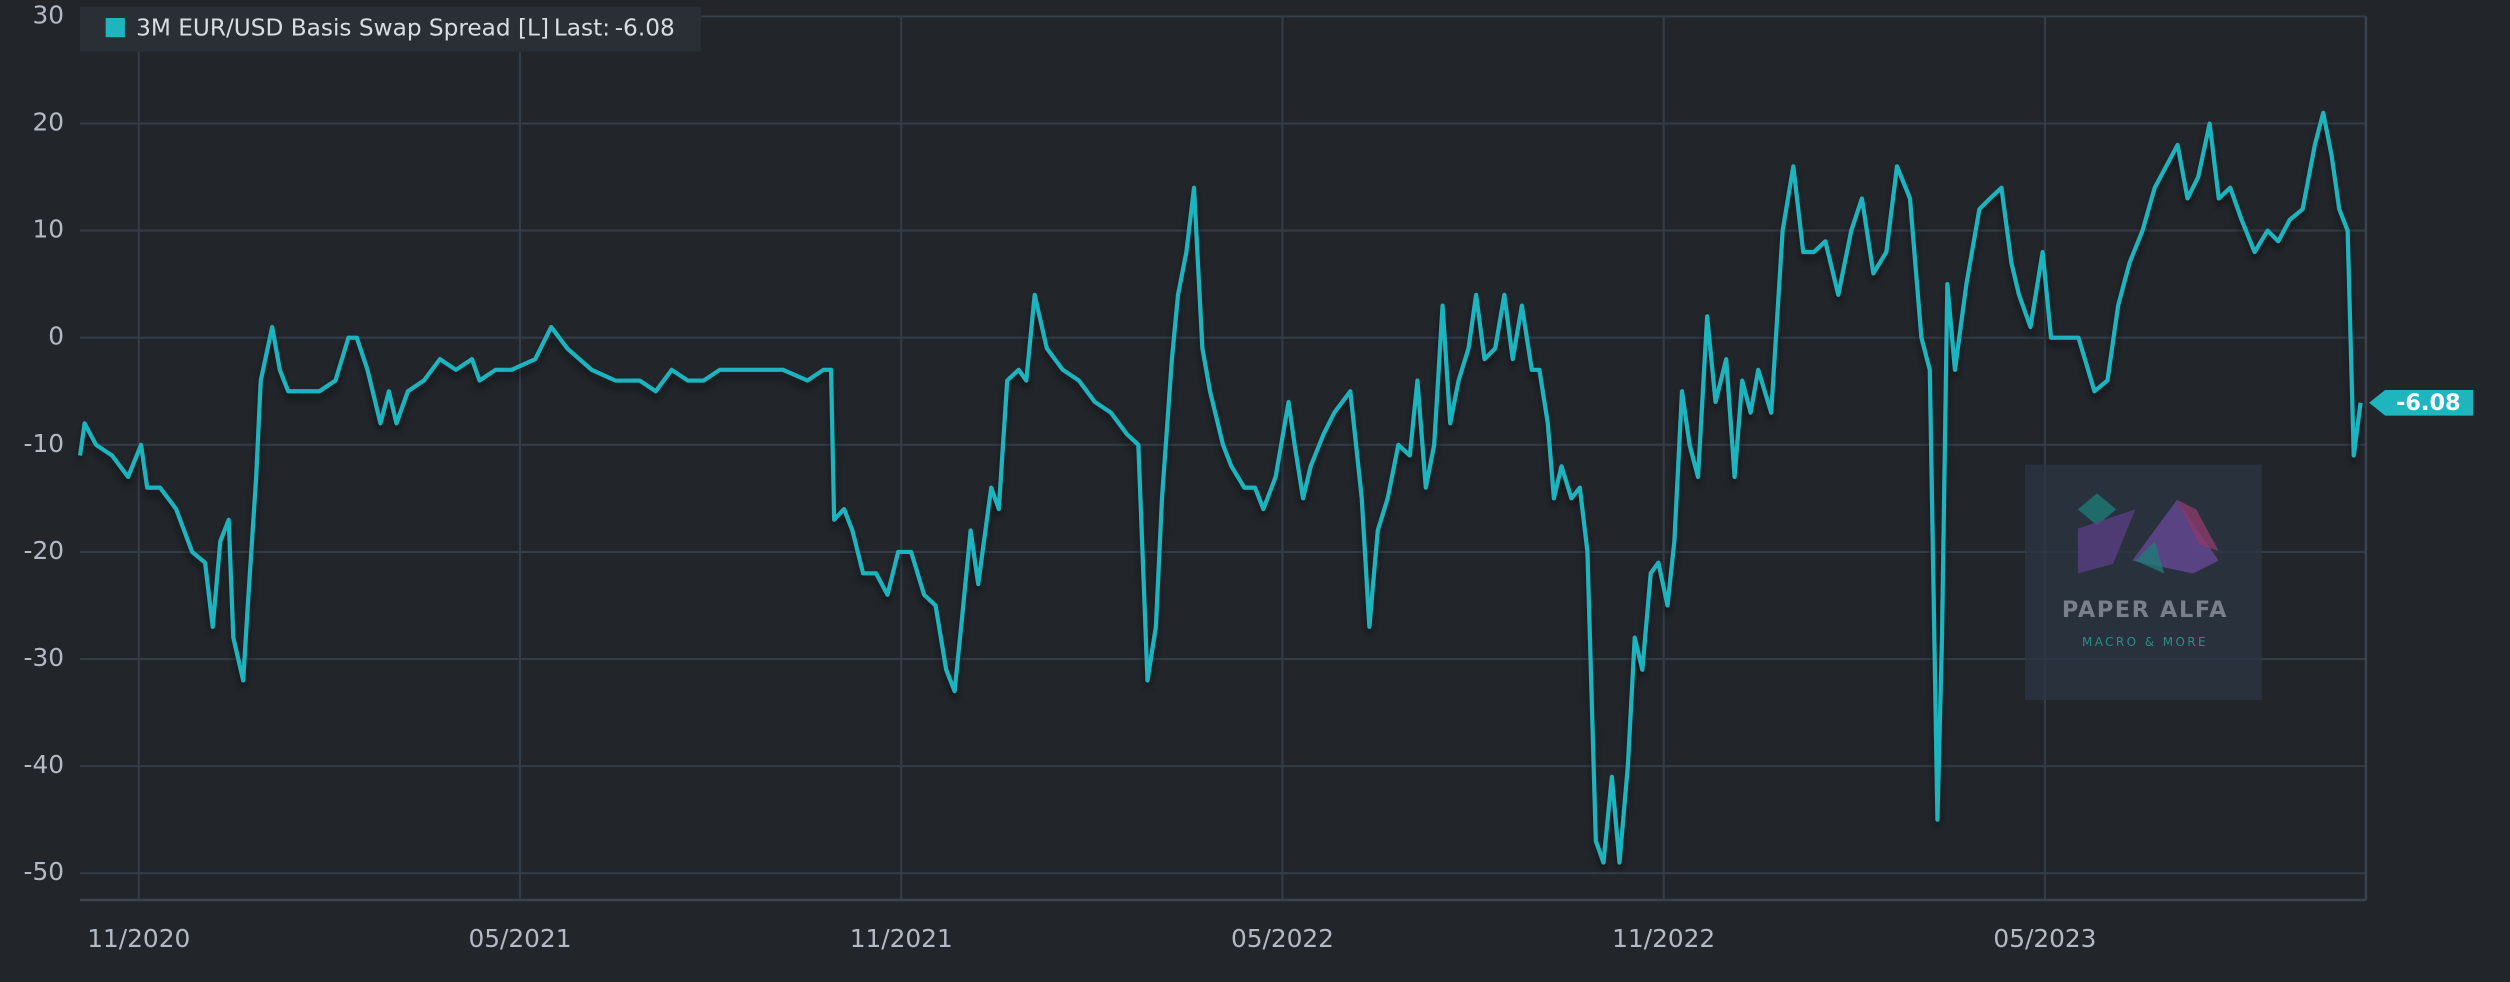 The height and width of the screenshot is (982, 2510). Describe the element at coordinates (1282, 938) in the screenshot. I see `x-tick-label: 05/2022` at that location.